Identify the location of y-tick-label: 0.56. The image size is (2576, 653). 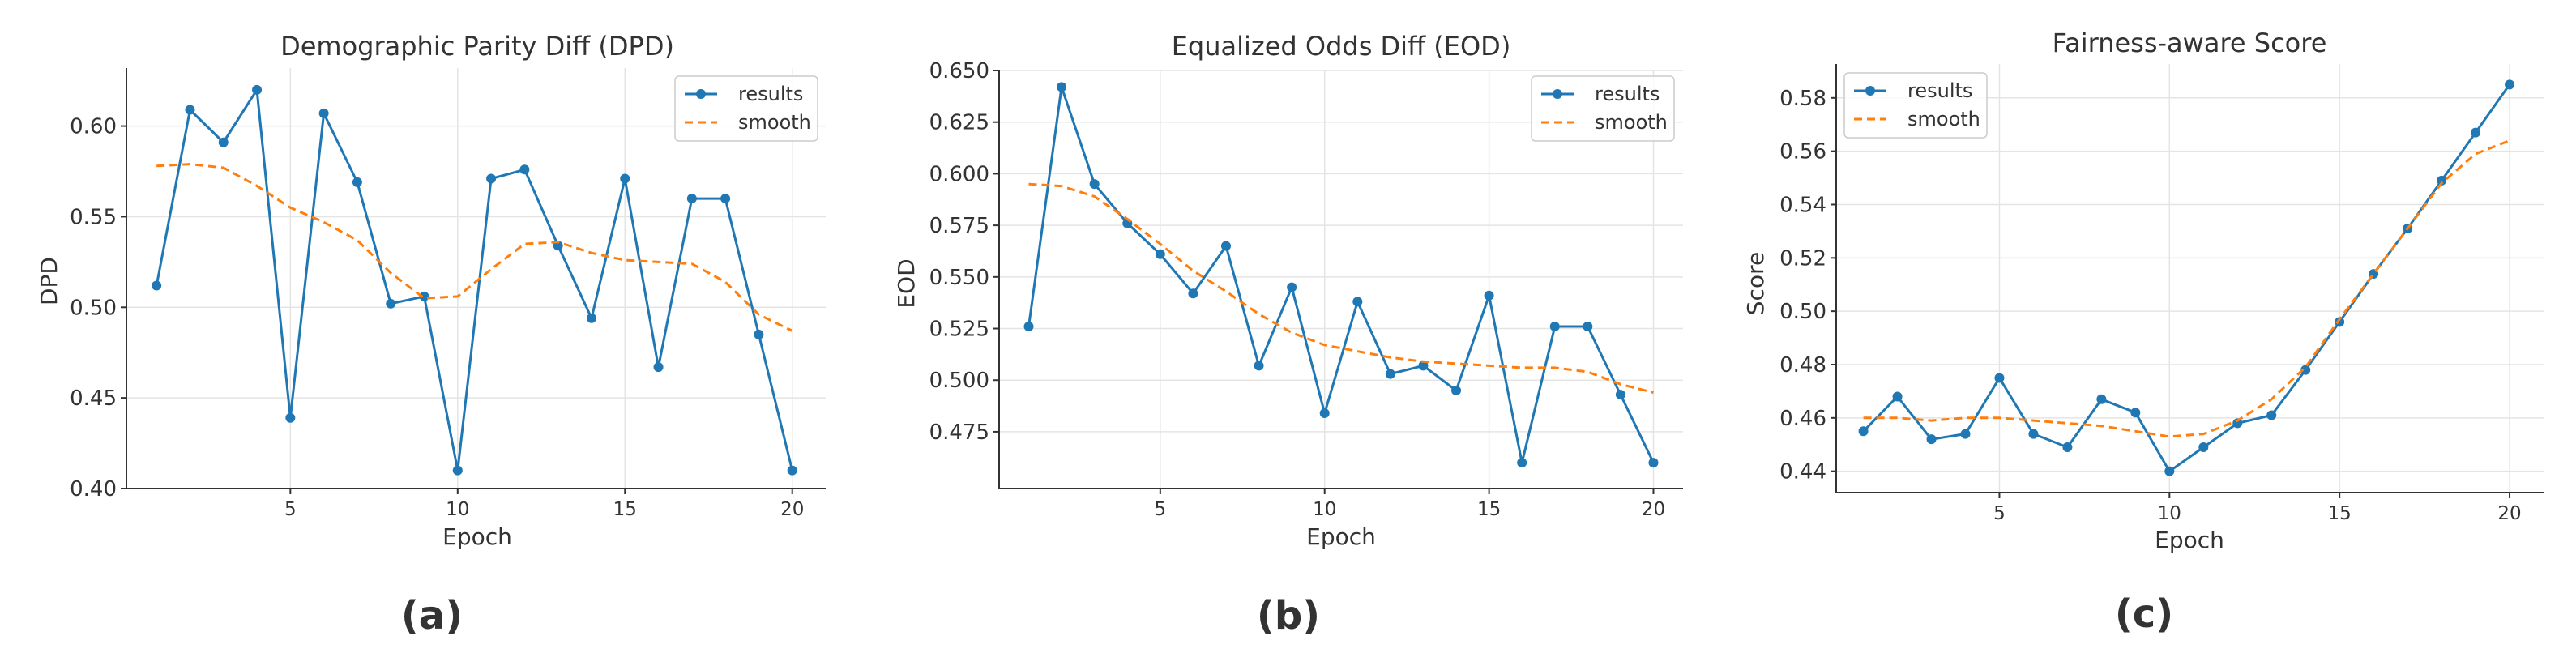
(1802, 152).